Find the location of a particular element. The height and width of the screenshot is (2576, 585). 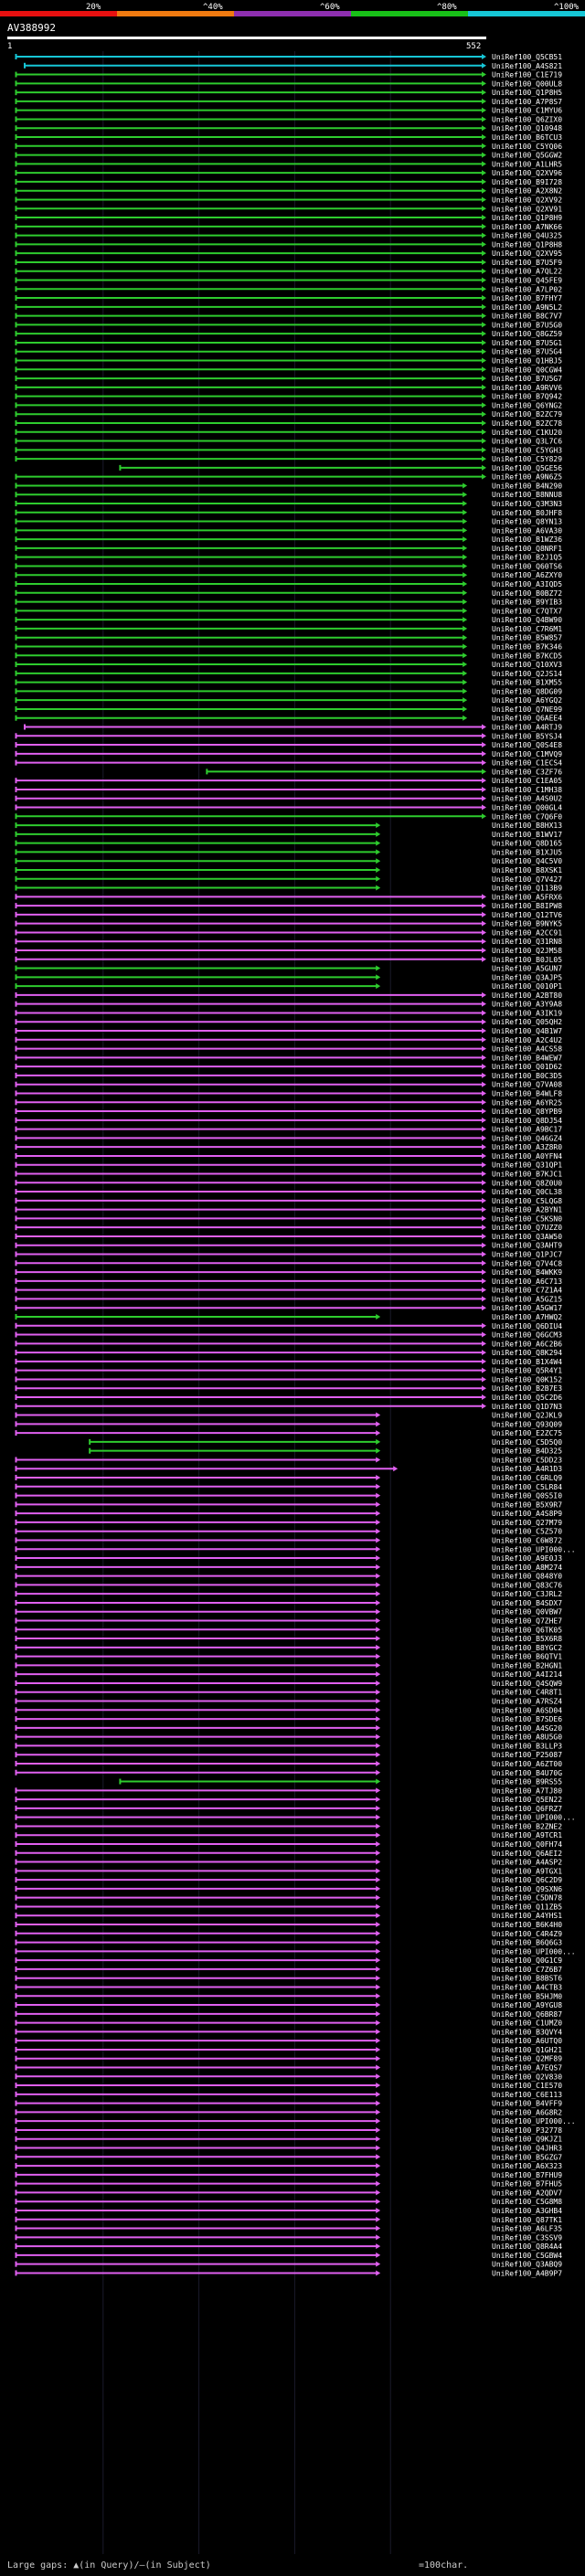

hit-row: UniRef100_Q3AJP5 is located at coordinates (288, 977).